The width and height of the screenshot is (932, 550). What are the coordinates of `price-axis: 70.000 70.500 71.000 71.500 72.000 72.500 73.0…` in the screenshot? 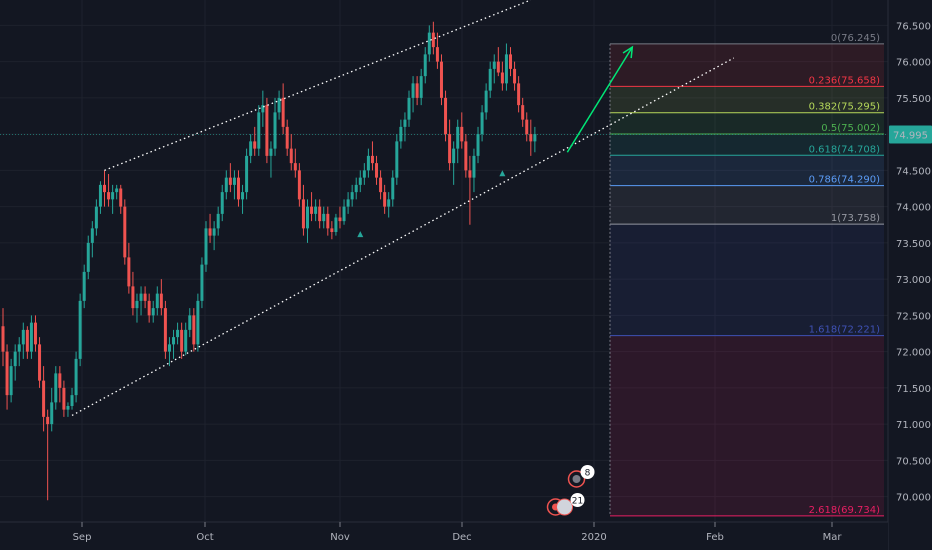 It's located at (913, 262).